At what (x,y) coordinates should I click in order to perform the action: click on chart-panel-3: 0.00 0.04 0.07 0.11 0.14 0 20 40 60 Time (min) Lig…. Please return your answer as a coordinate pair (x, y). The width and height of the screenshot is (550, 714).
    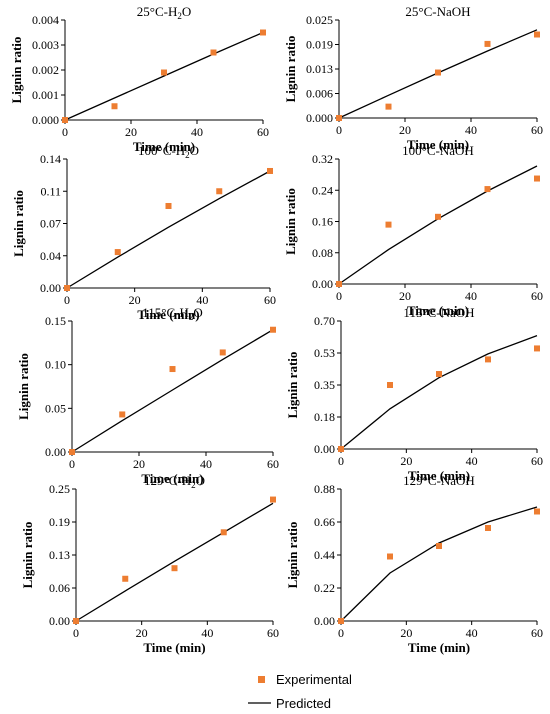
    Looking at the image, I should click on (143, 232).